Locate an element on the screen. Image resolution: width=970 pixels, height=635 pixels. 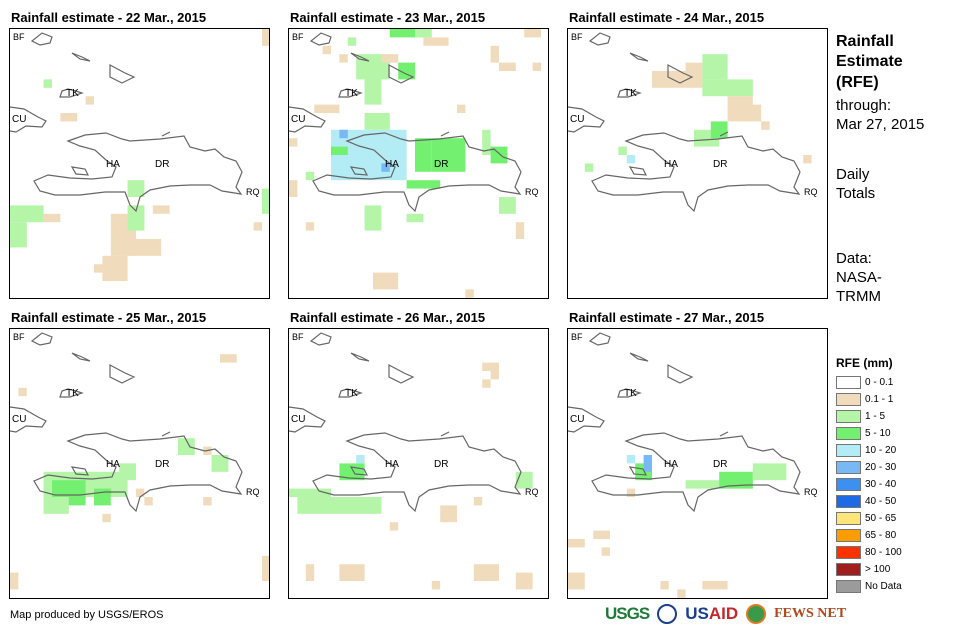
legend-label: 0.1 - 1 is located at coordinates (879, 399).